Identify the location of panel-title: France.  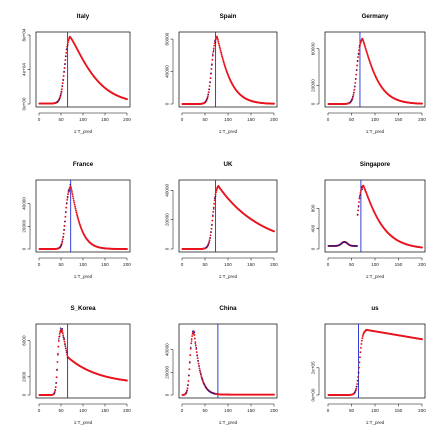
(83, 164).